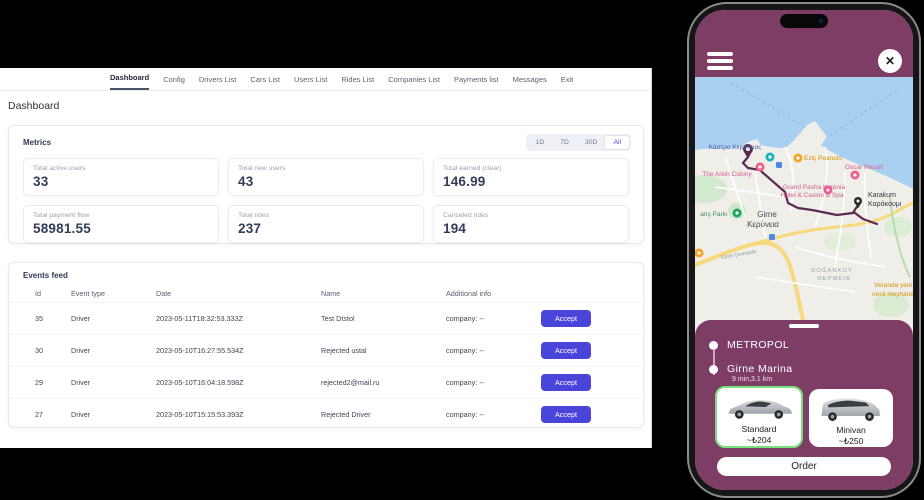  Describe the element at coordinates (531, 224) in the screenshot. I see `metric-canceled-rides: Canceled rides 194` at that location.